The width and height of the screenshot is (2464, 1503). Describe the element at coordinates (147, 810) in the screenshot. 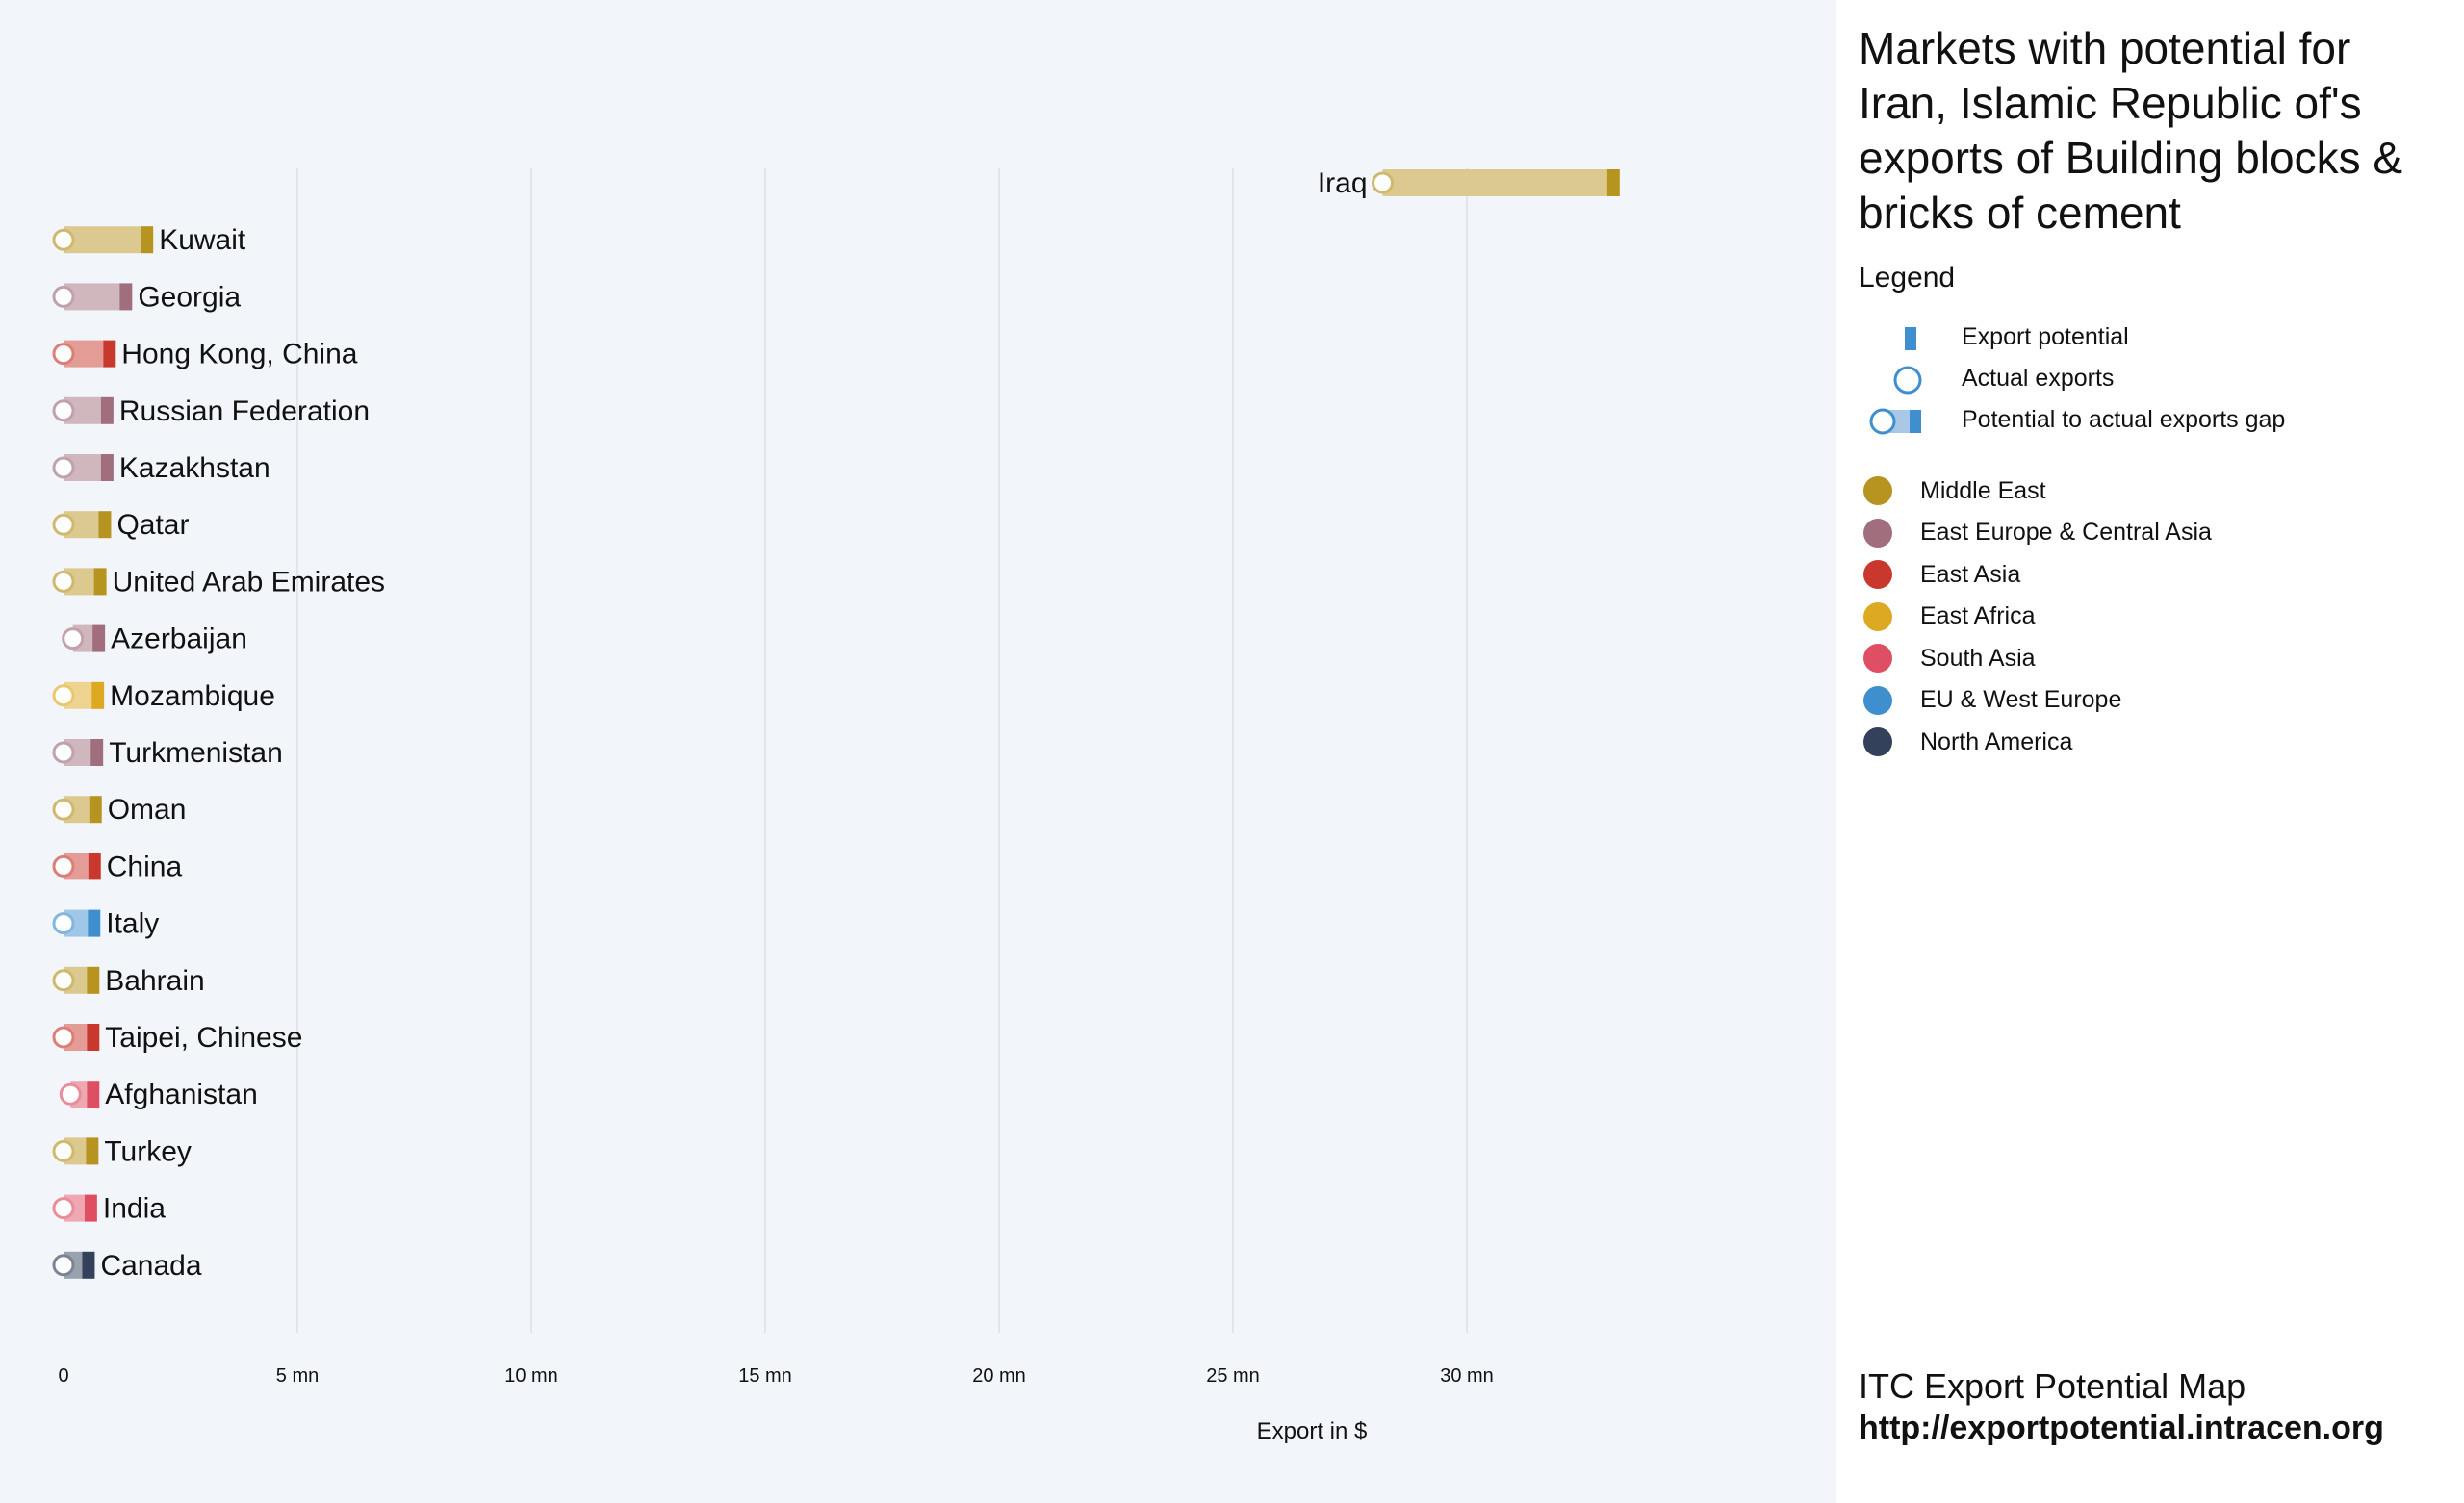

I see `market-label: Oman` at that location.